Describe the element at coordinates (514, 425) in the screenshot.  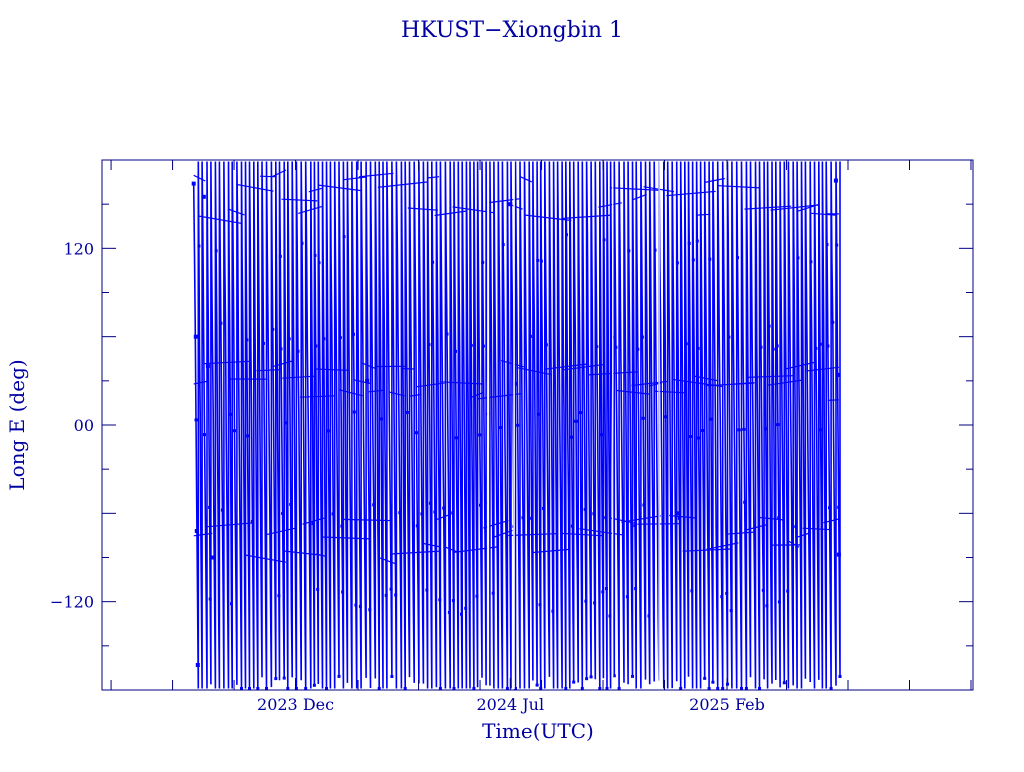
I see `data-gap` at that location.